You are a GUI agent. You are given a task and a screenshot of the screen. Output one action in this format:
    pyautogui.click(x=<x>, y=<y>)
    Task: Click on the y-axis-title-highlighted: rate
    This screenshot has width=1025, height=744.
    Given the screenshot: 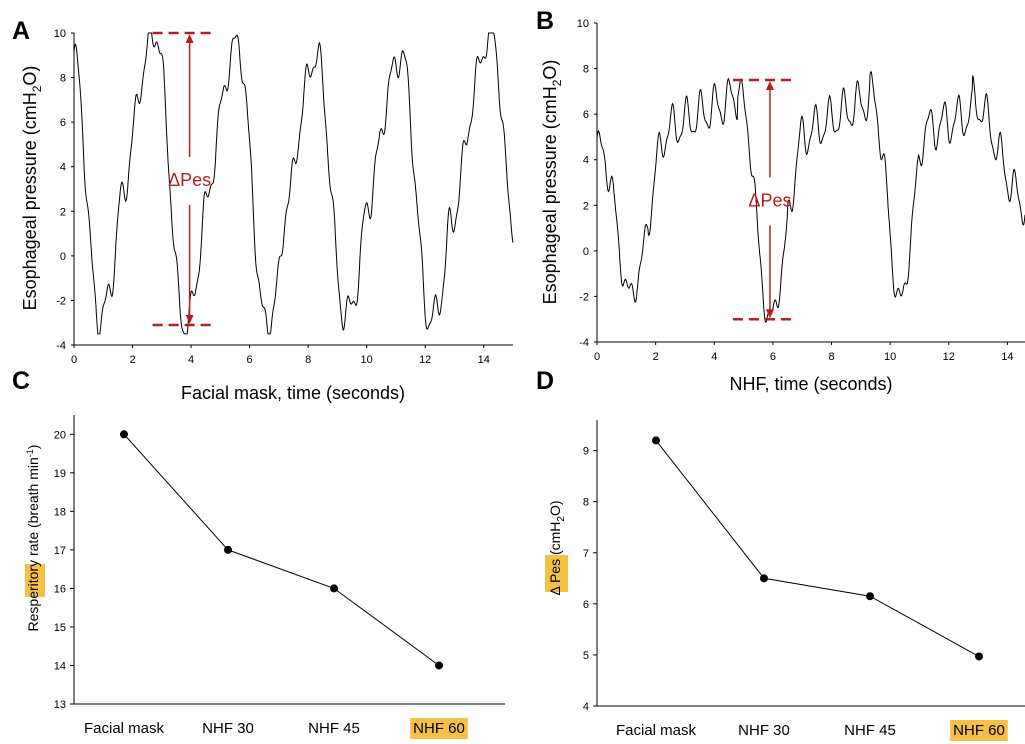 What is the action you would take?
    pyautogui.click(x=33, y=544)
    